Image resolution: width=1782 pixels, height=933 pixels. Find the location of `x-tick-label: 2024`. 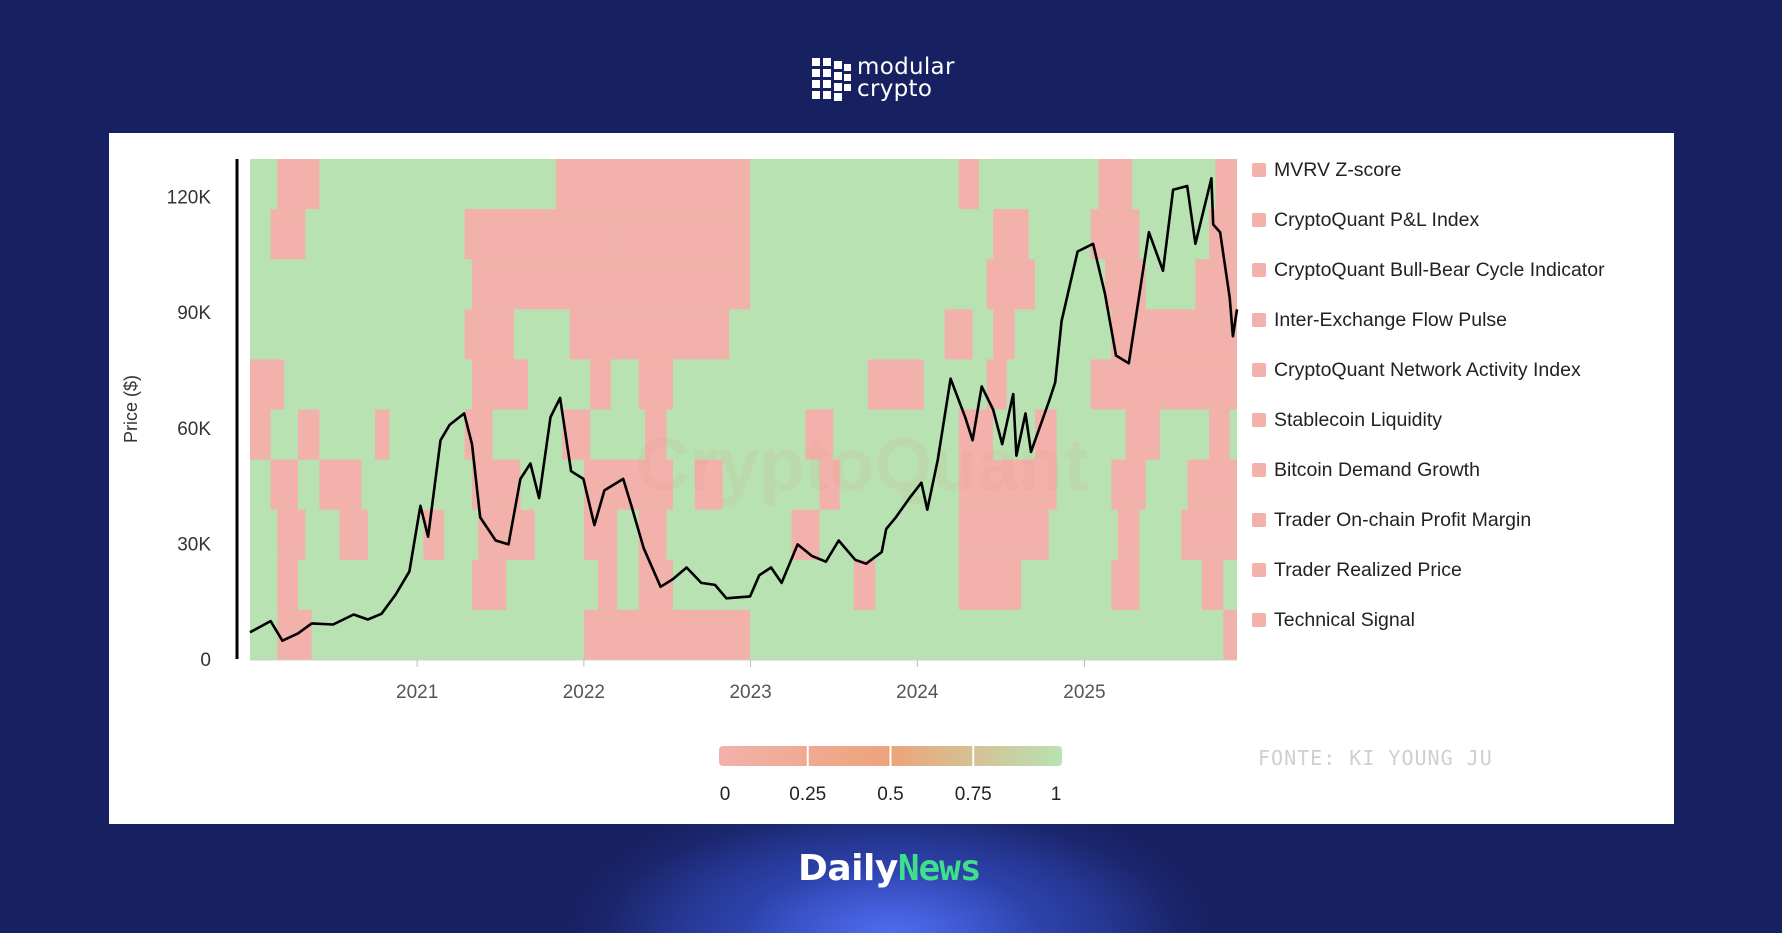

x-tick-label: 2024 is located at coordinates (917, 692).